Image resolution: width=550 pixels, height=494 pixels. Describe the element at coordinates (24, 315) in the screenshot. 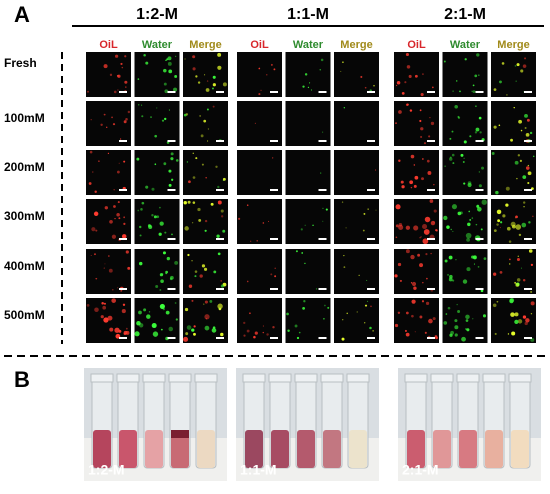

I see `row-label: 500mM` at that location.